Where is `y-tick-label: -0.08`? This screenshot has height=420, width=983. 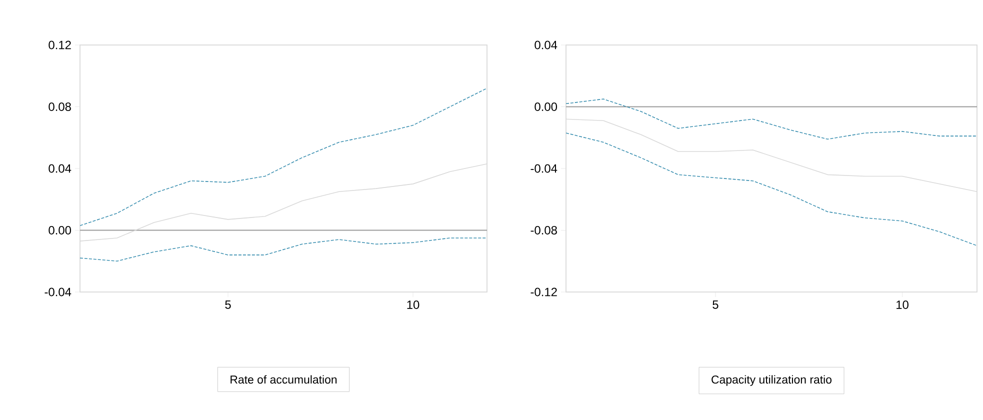
y-tick-label: -0.08 is located at coordinates (543, 230).